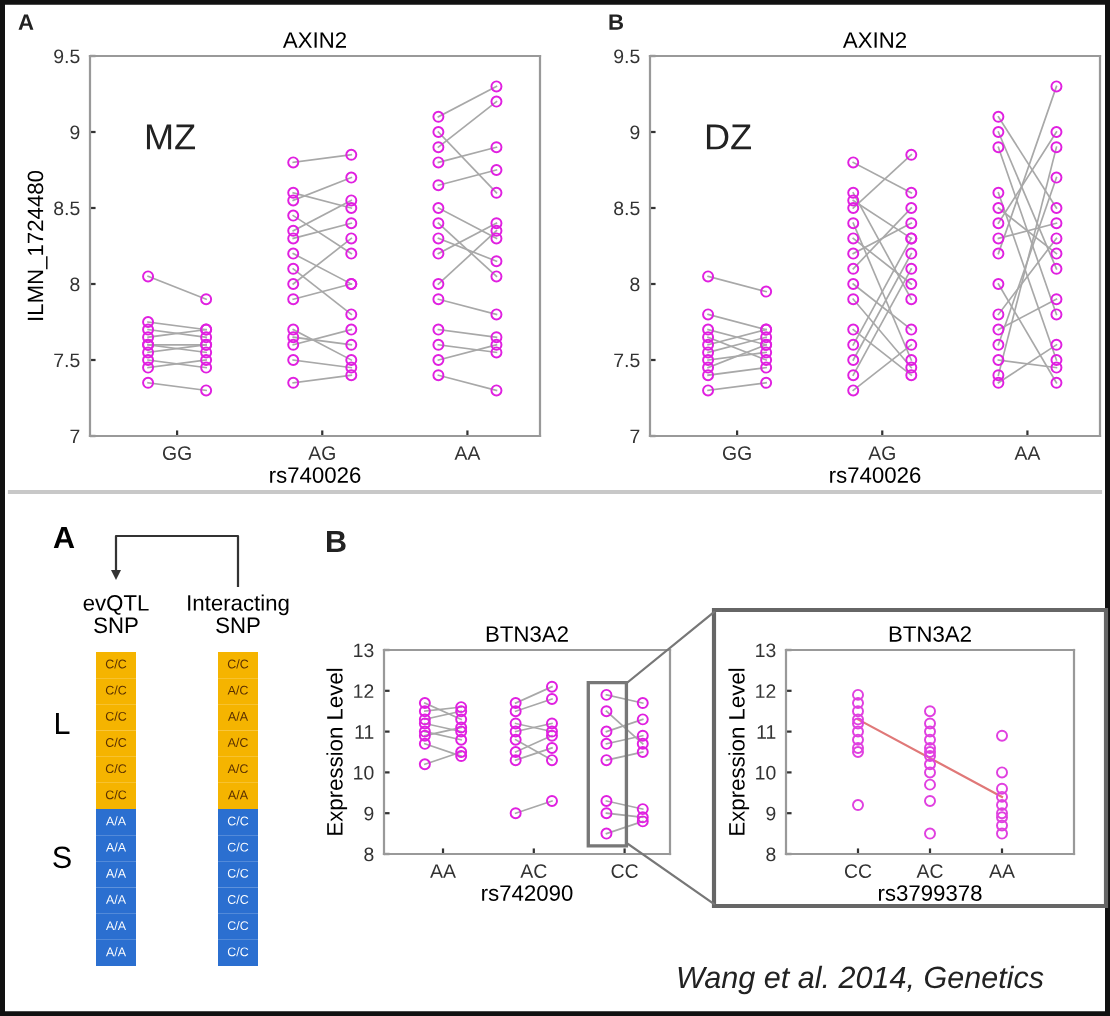 The height and width of the screenshot is (1016, 1110). Describe the element at coordinates (930, 893) in the screenshot. I see `x-axis-title: rs3799378` at that location.